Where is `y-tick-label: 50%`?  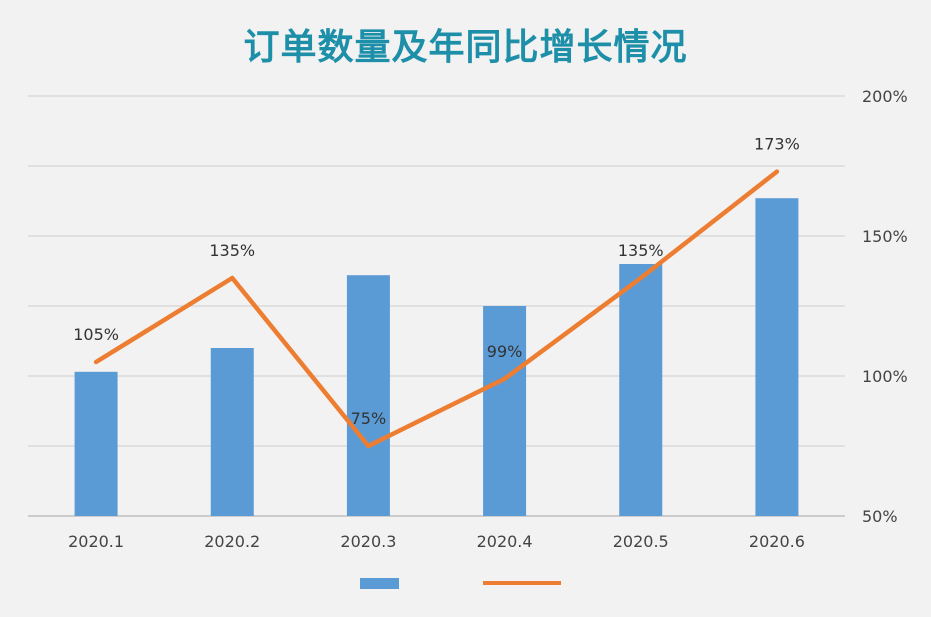 y-tick-label: 50% is located at coordinates (880, 516).